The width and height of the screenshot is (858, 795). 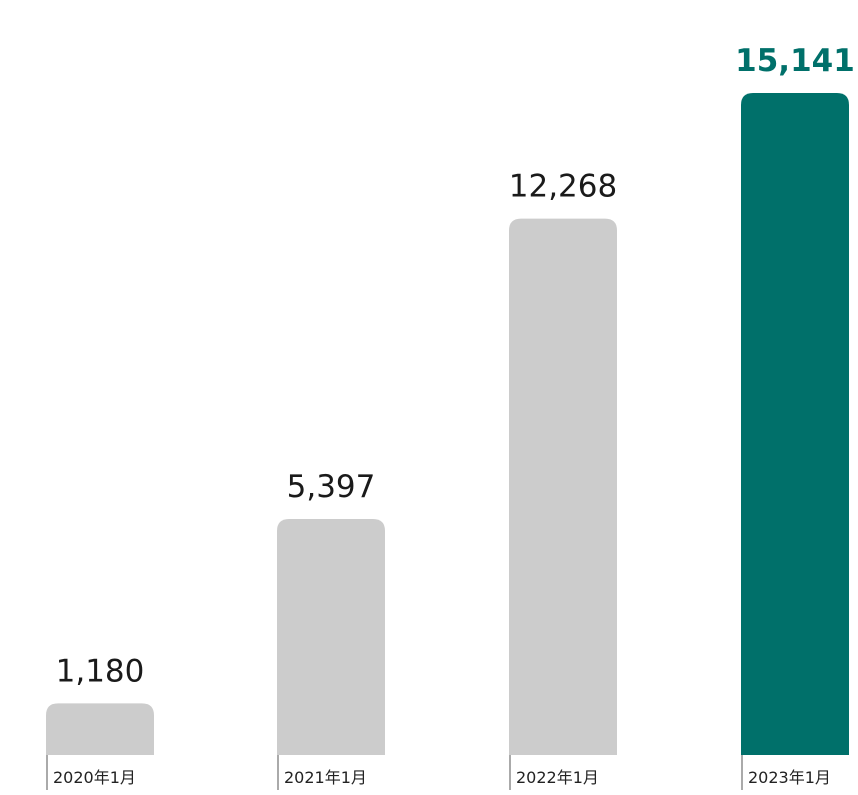 I want to click on value-label: 12,268, so click(x=563, y=187).